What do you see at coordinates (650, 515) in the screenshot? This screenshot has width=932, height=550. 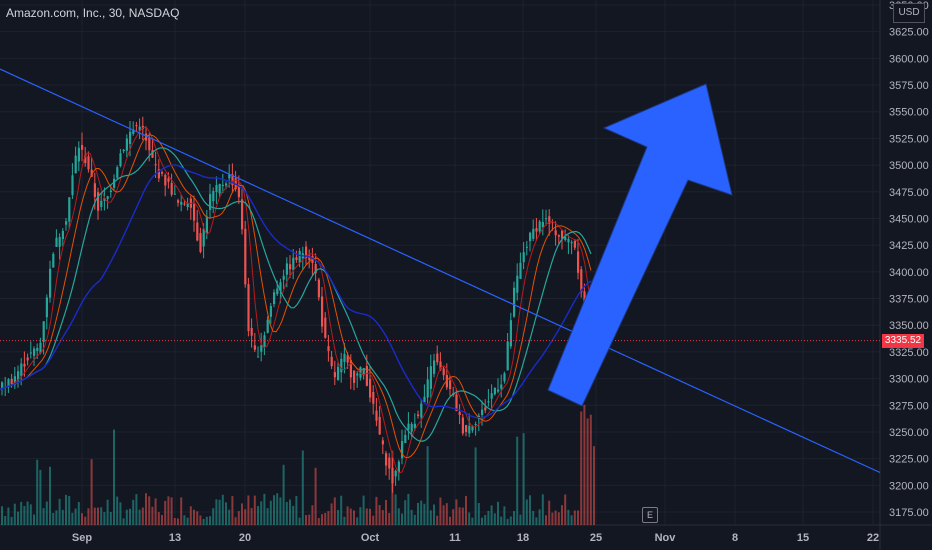 I see `events-icon: E` at bounding box center [650, 515].